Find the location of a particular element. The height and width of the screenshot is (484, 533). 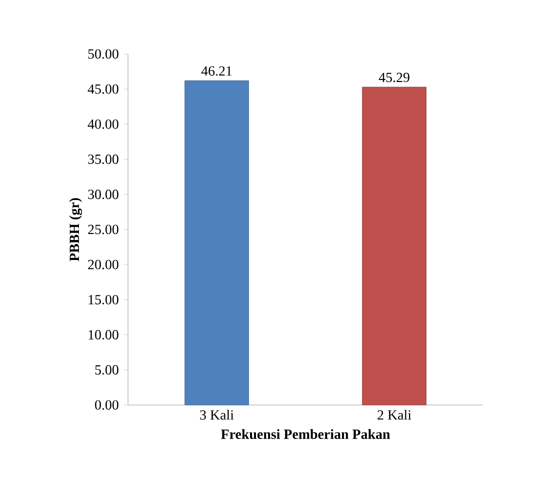

y-tick-label: 0.00 is located at coordinates (106, 405).